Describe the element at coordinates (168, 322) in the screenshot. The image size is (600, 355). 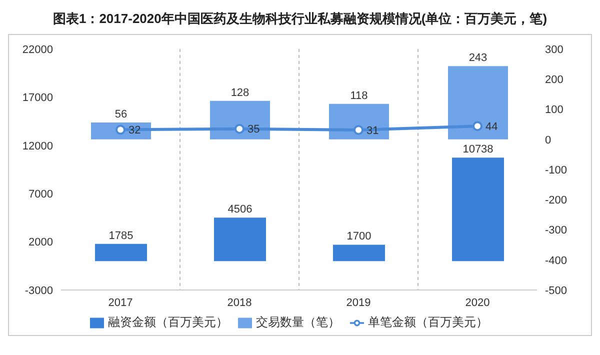
I see `legend-label: 融资金额（百万美元）` at that location.